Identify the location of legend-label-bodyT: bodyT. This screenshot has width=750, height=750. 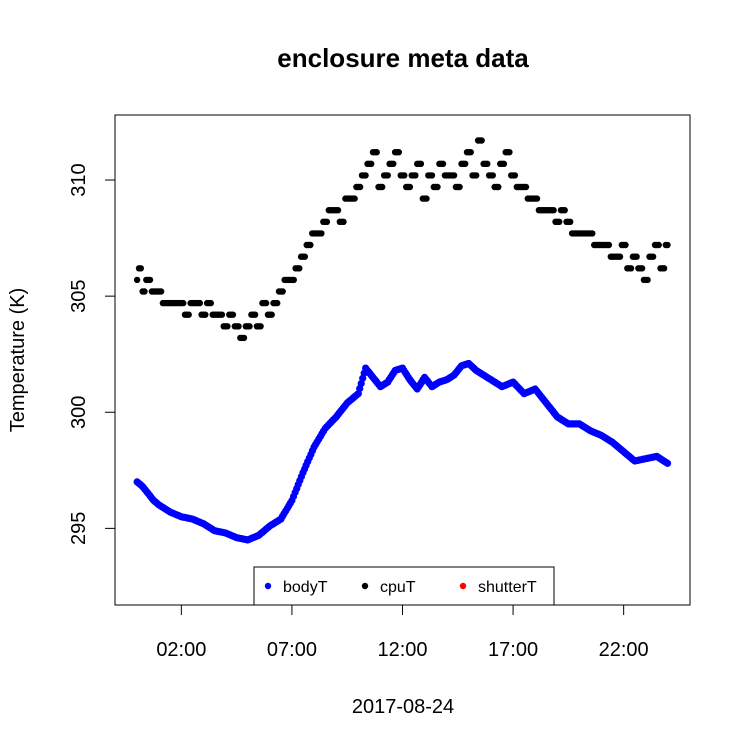
(305, 587).